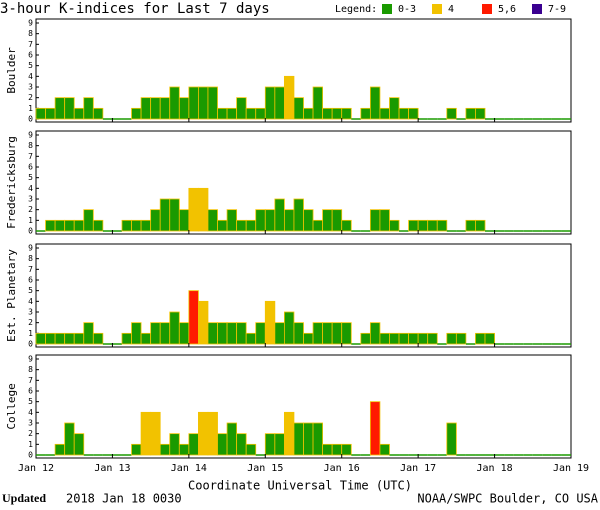 This screenshot has height=510, width=600. I want to click on y-tick-label: 6, so click(30, 280).